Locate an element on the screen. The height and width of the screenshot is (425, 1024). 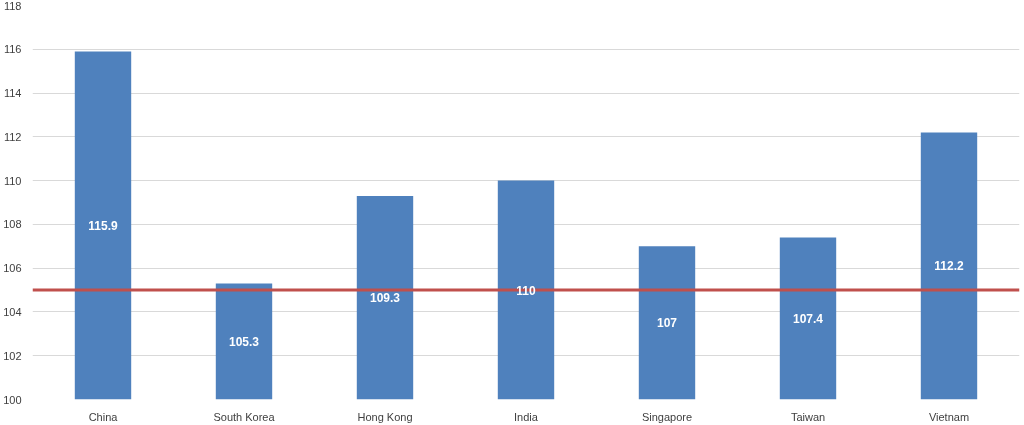
y-tick-label: 100 is located at coordinates (12, 399).